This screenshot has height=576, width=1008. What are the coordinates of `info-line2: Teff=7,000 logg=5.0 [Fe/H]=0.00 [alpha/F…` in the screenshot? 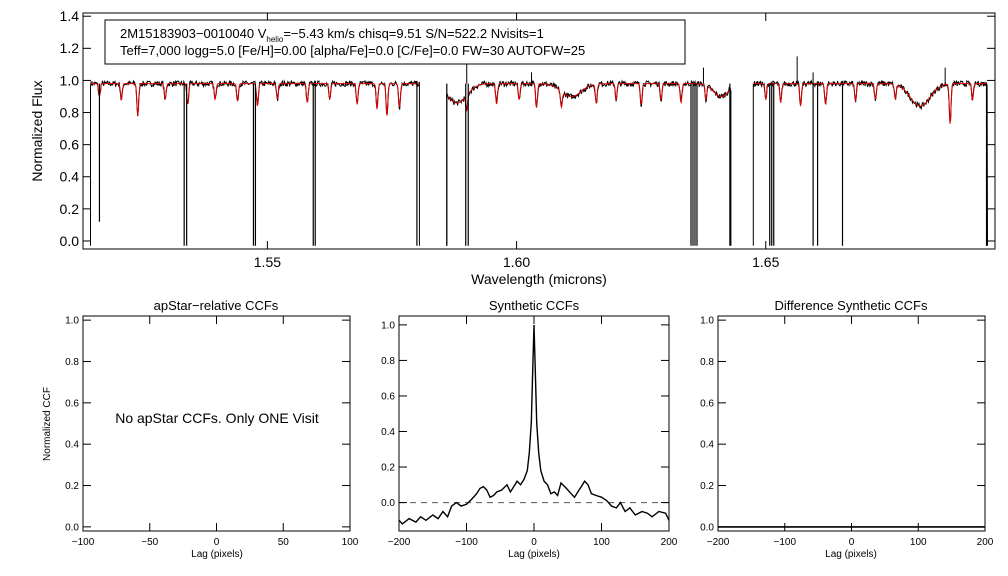 It's located at (352, 50).